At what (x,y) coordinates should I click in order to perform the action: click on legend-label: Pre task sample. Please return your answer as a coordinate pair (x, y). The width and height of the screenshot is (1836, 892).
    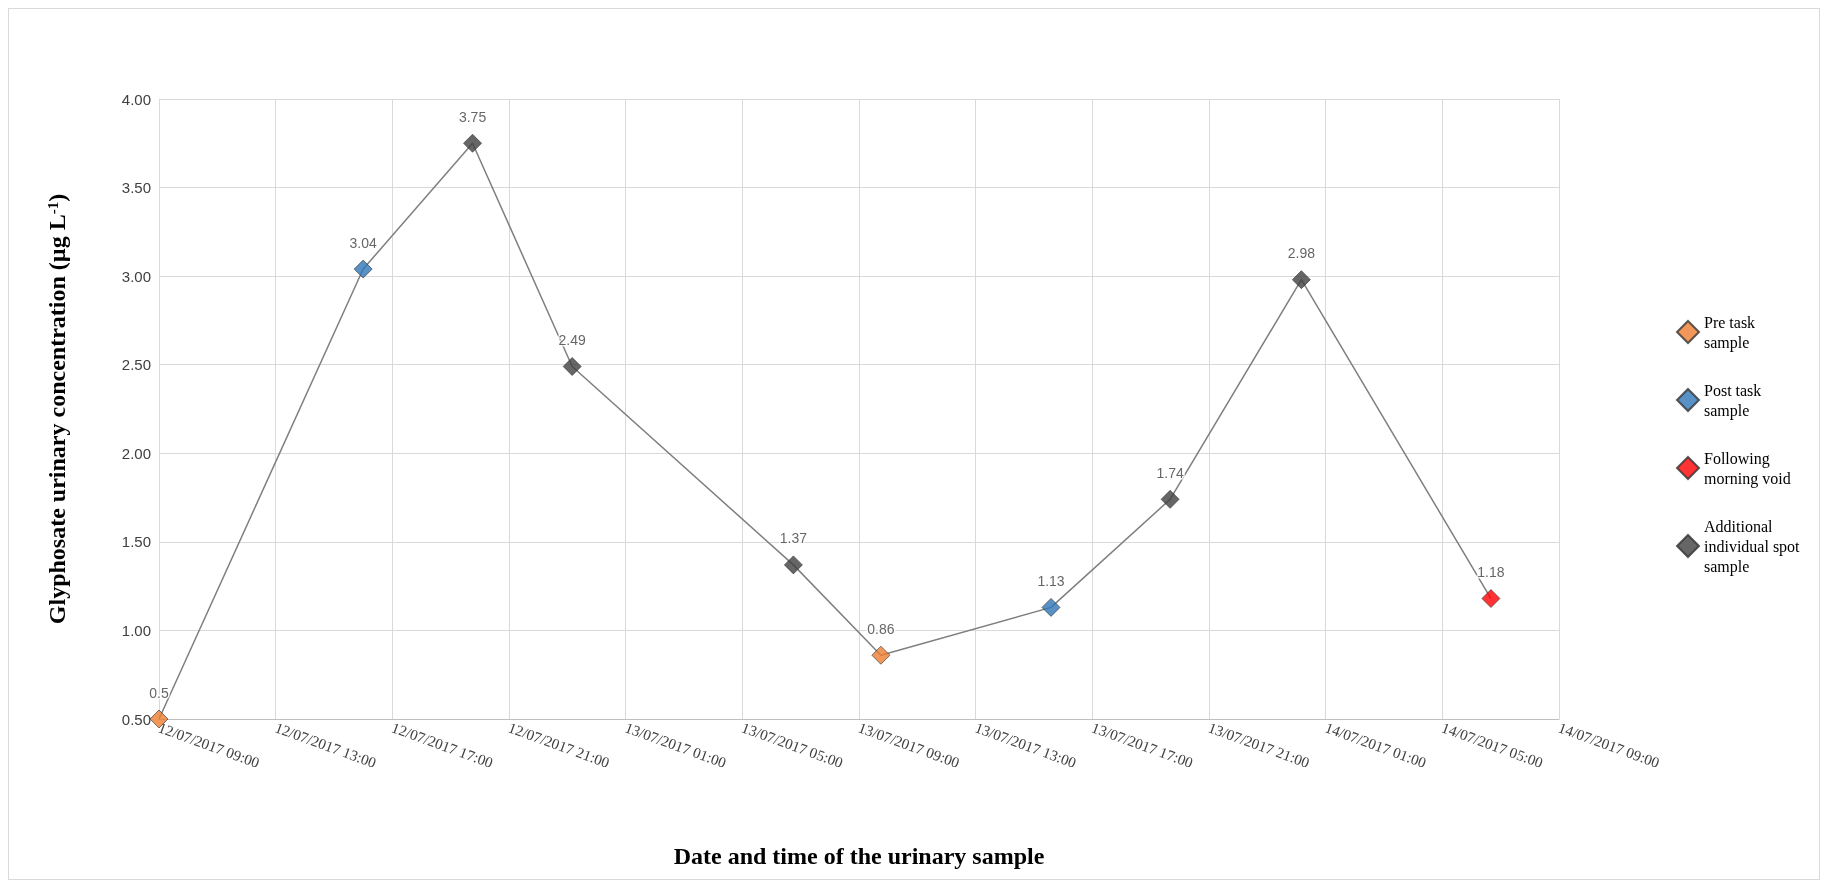
    Looking at the image, I should click on (1732, 332).